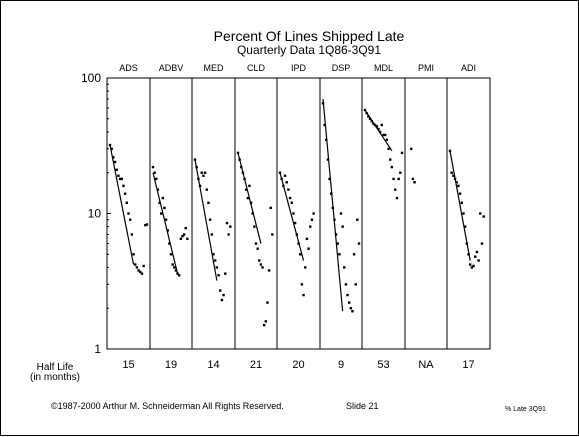 The image size is (579, 437). Describe the element at coordinates (309, 50) in the screenshot. I see `chart-subtitle: Quarterly Data 1Q86-3Q91` at that location.